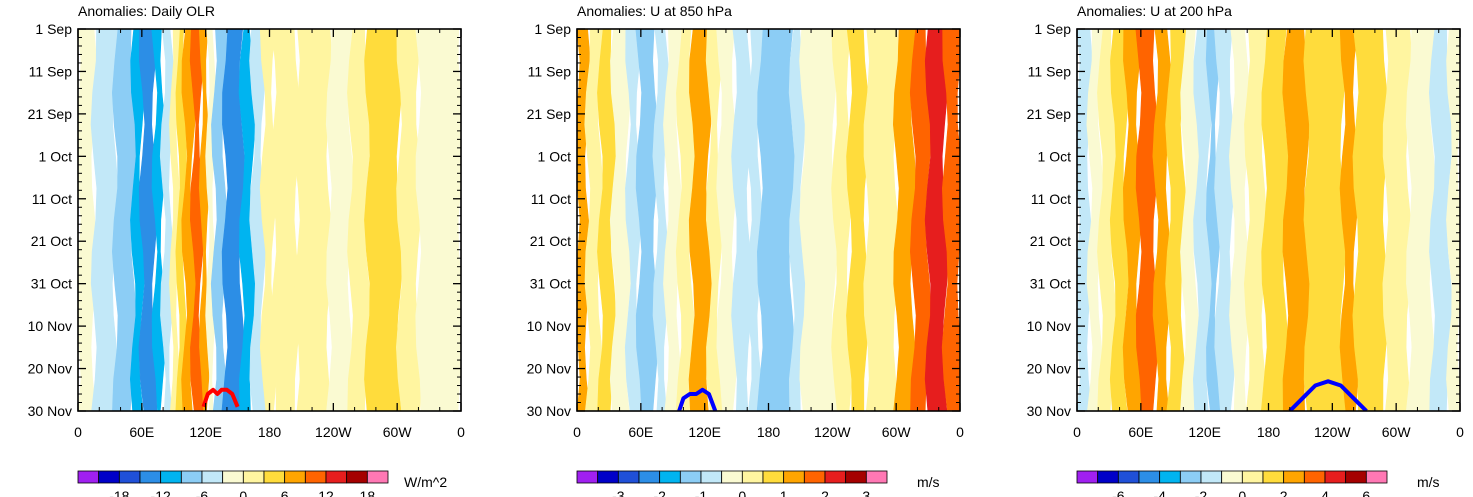 This screenshot has width=1473, height=497. I want to click on colorbar: -18 -12 -6 0 6 12 18 W/m^2, so click(262, 483).